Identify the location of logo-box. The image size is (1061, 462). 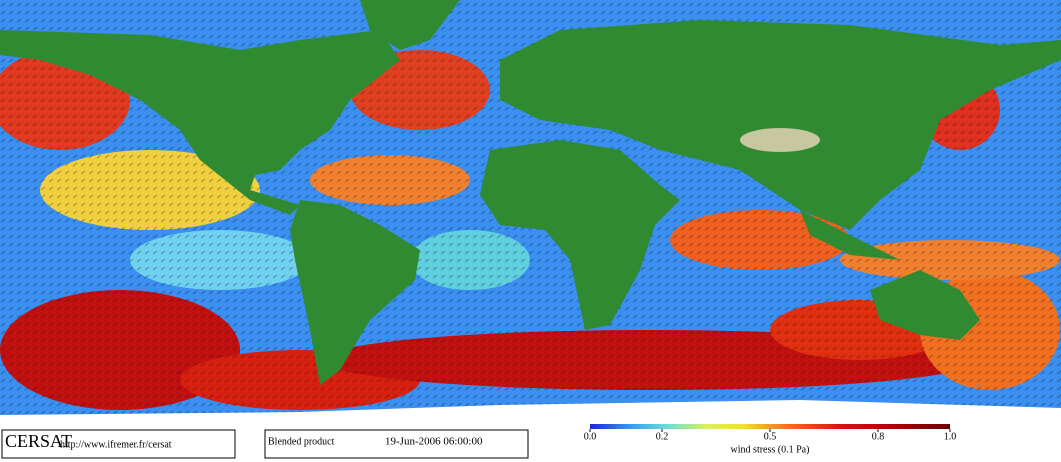
(118, 444).